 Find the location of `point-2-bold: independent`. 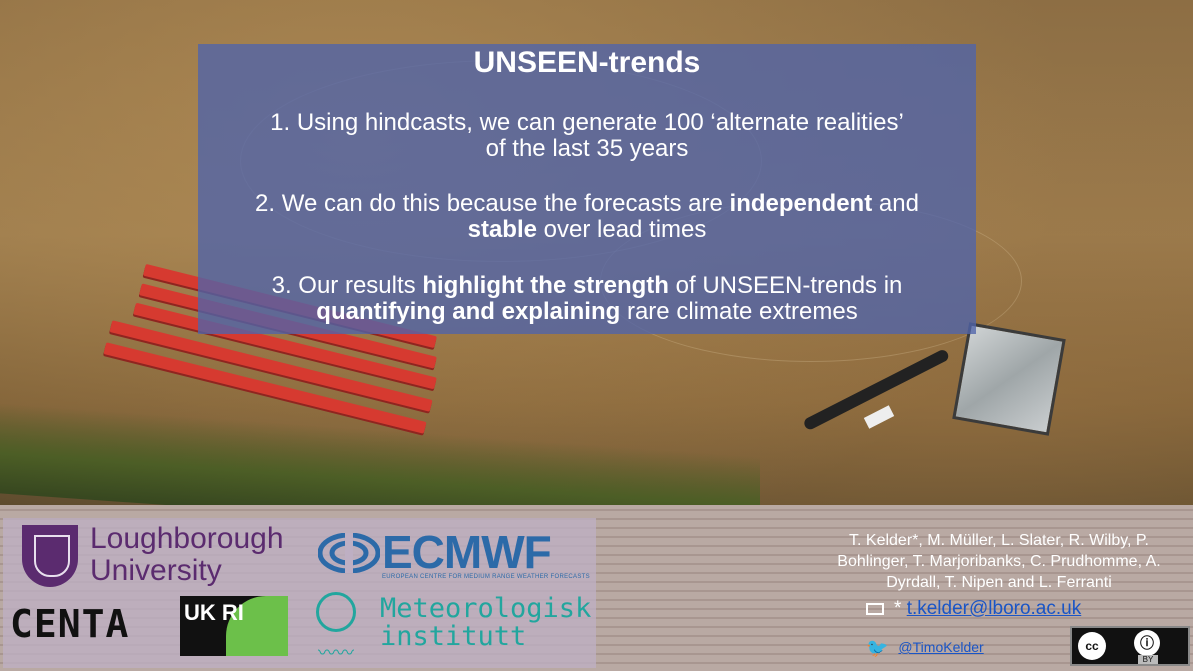

point-2-bold: independent is located at coordinates (801, 203).